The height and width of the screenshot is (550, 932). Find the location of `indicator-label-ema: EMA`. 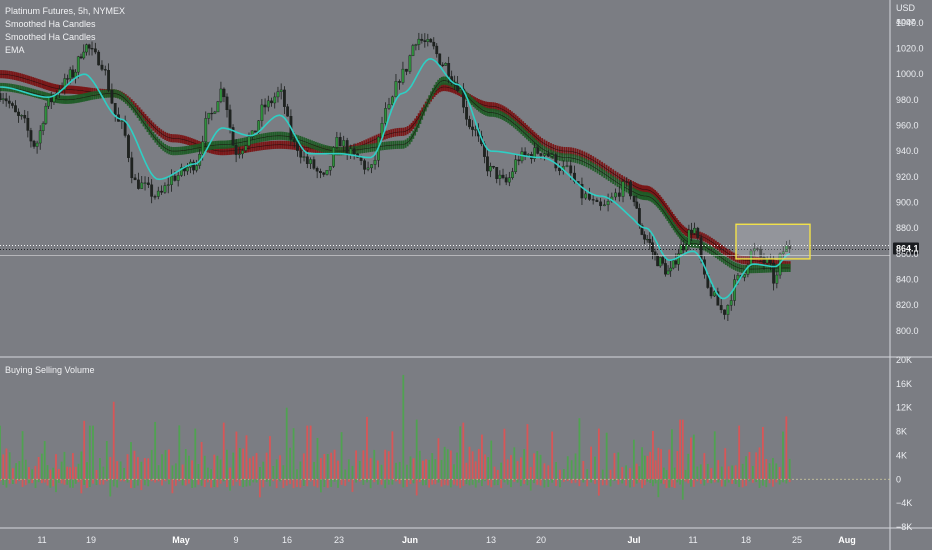

indicator-label-ema: EMA is located at coordinates (15, 50).